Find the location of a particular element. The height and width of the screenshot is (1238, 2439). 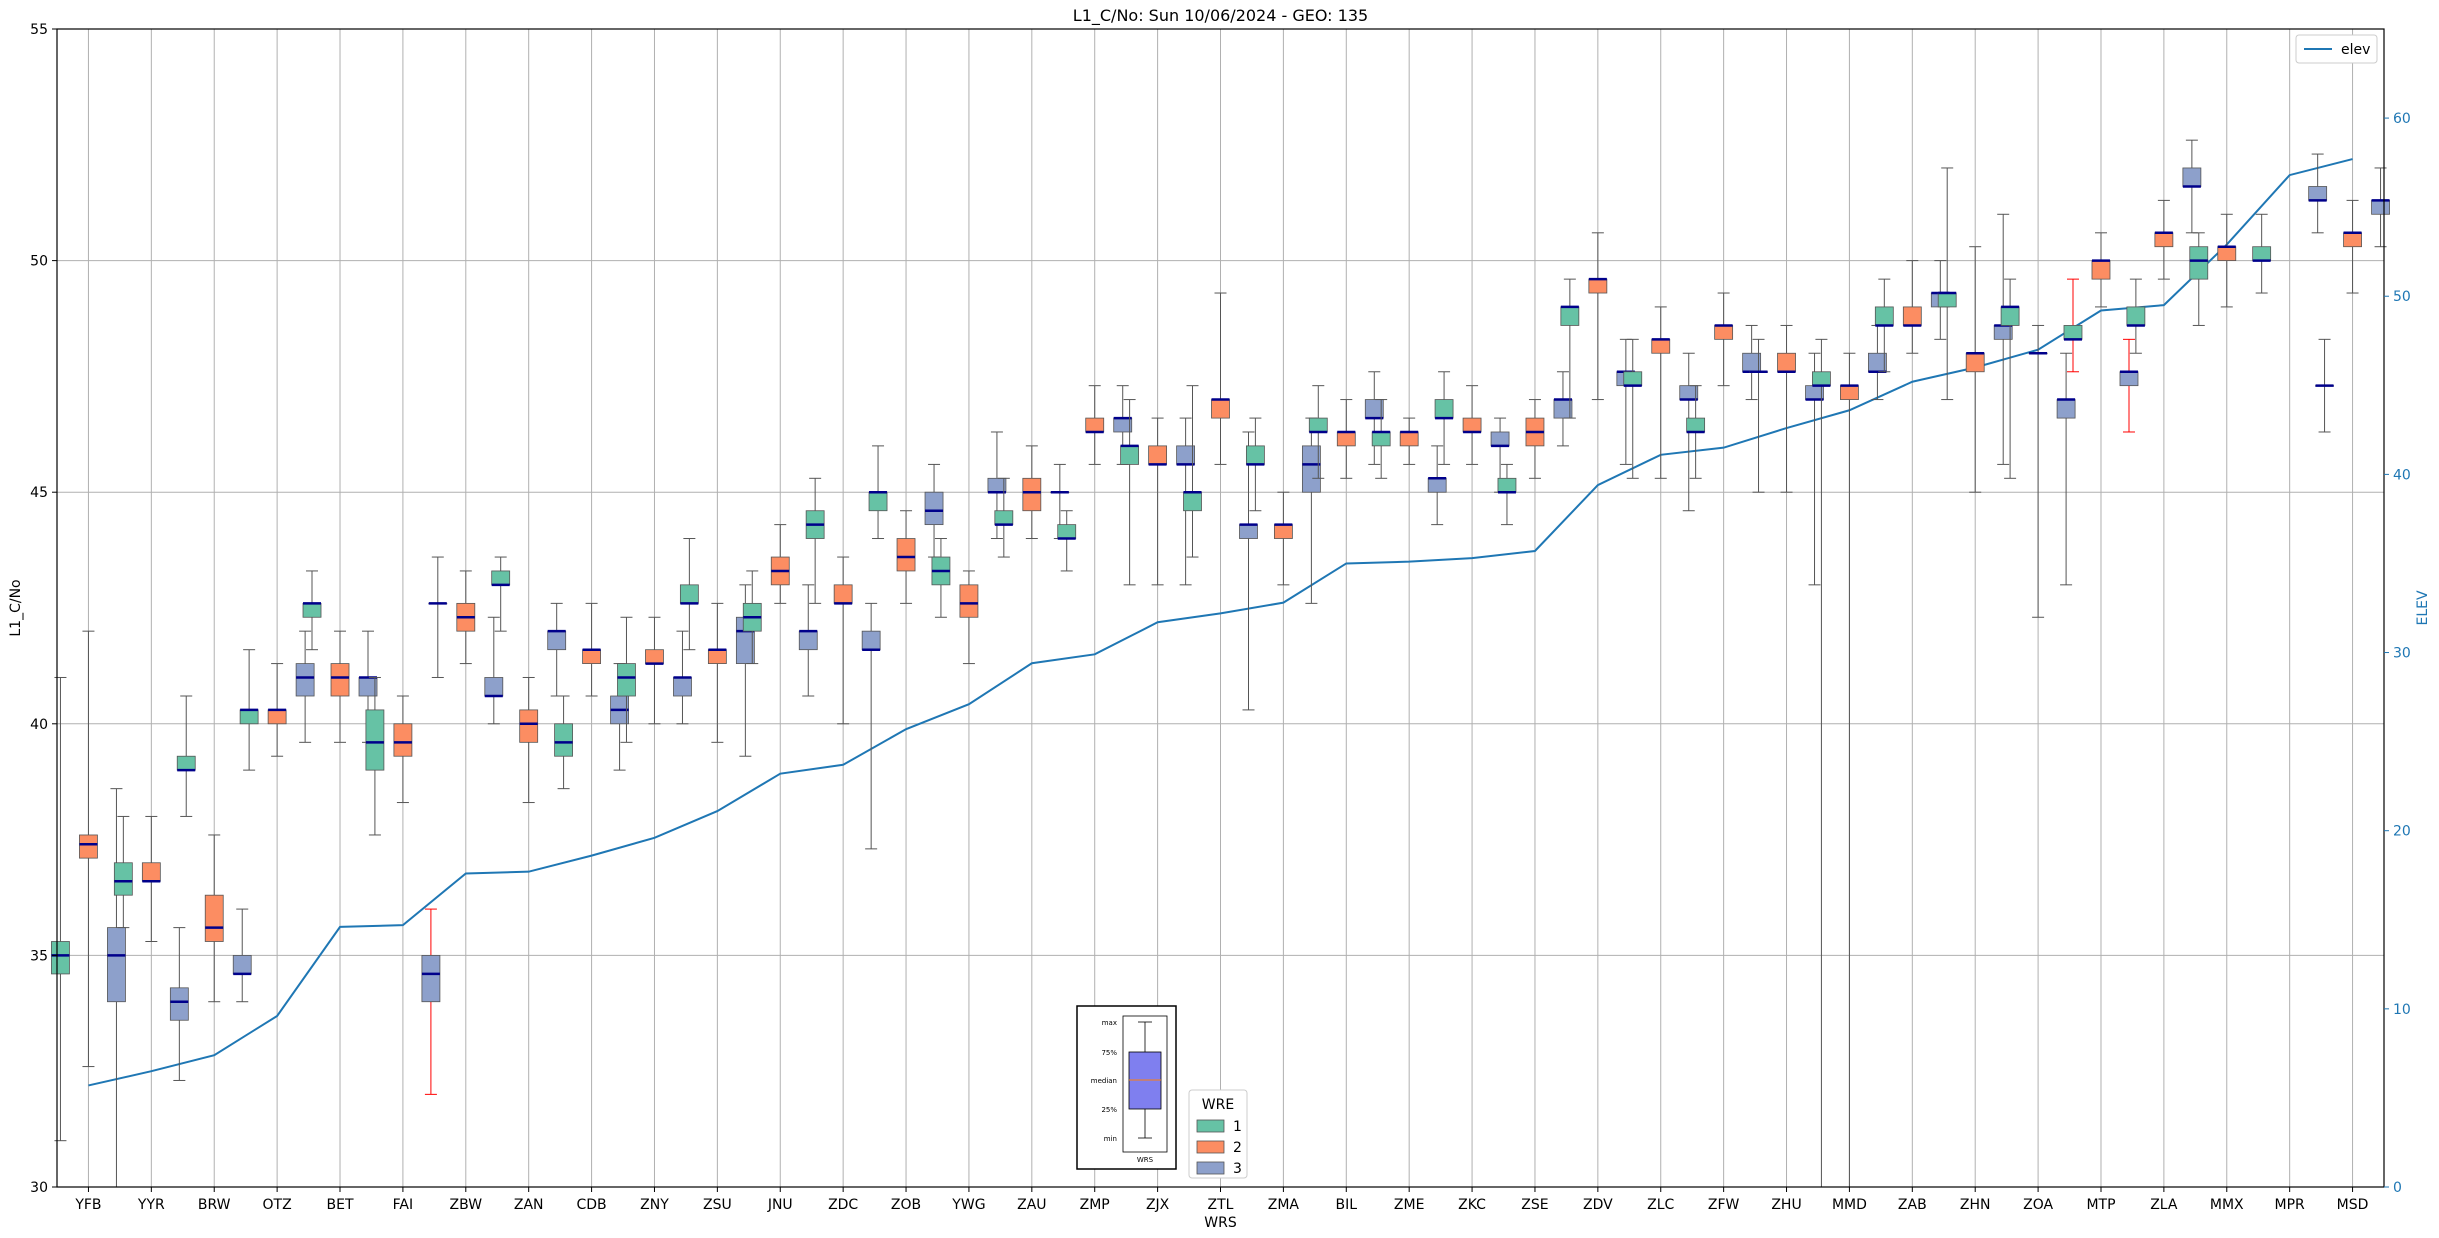

x-tick-label: MMD is located at coordinates (1849, 1205).